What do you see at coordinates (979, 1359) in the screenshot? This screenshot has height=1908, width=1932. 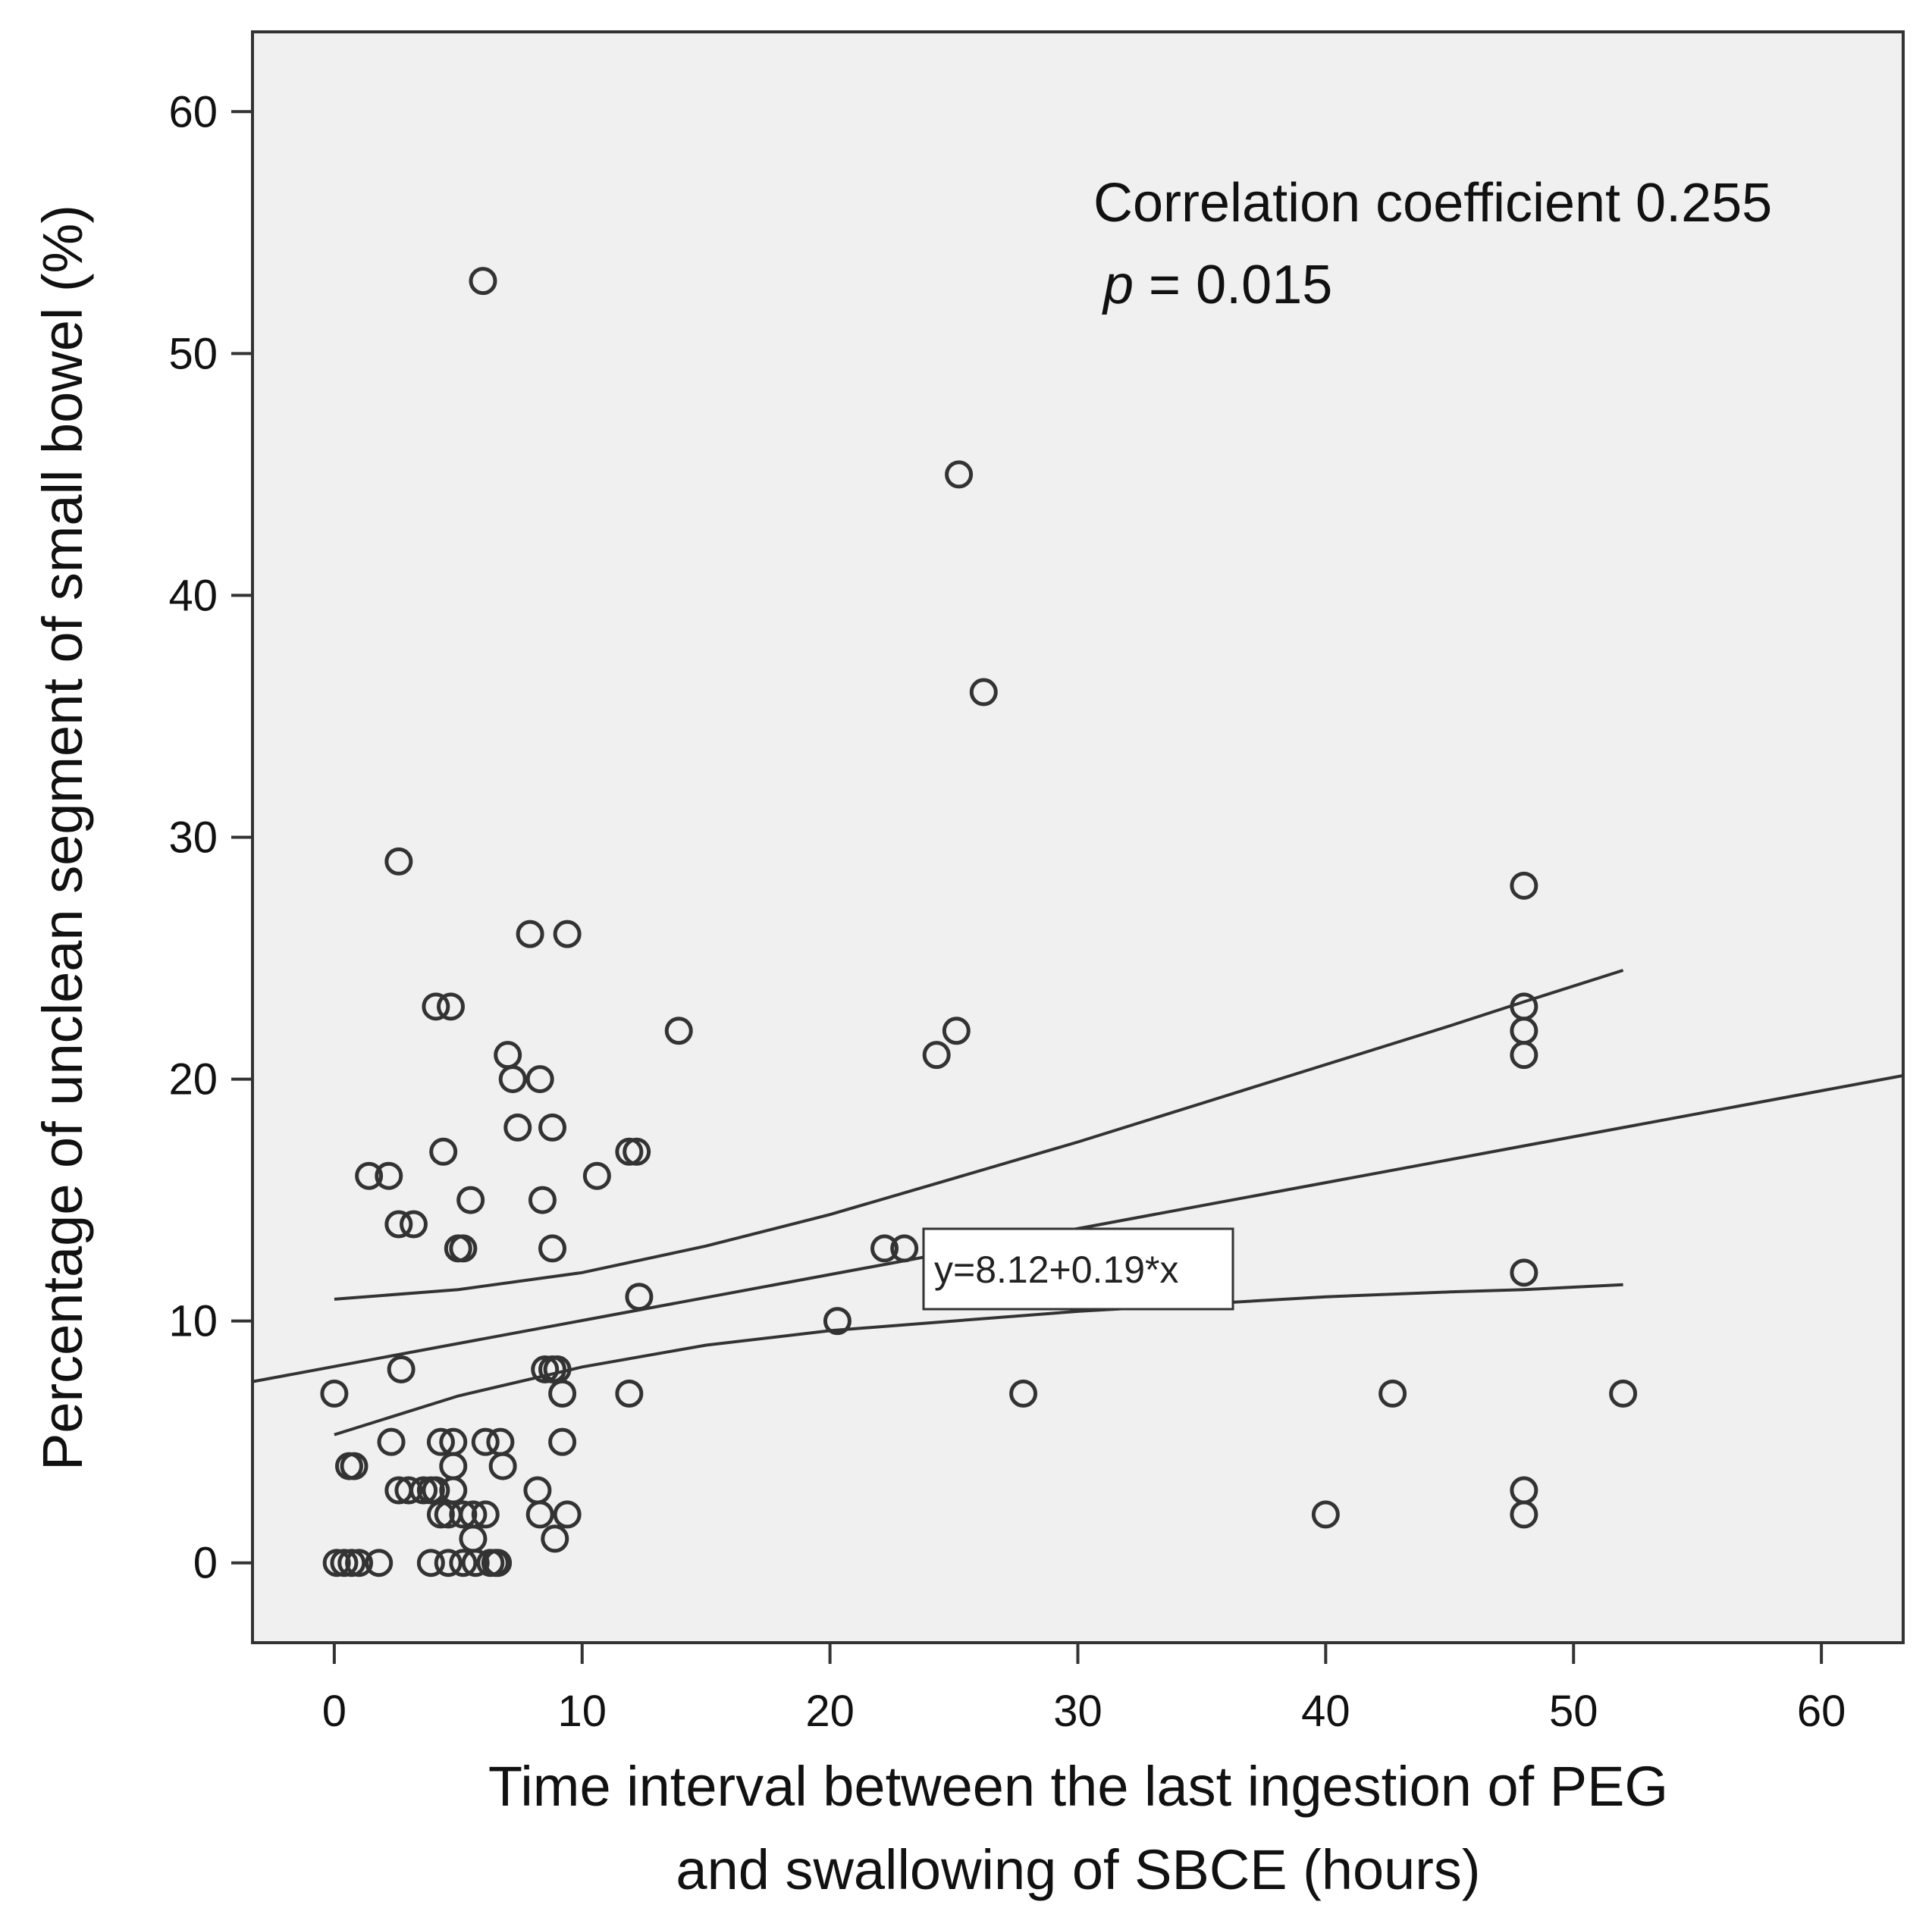 I see `confidence-band-lower` at bounding box center [979, 1359].